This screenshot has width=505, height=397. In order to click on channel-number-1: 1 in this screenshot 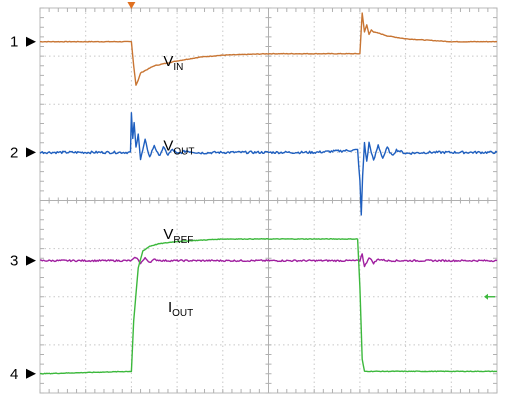, I will do `click(14, 42)`.